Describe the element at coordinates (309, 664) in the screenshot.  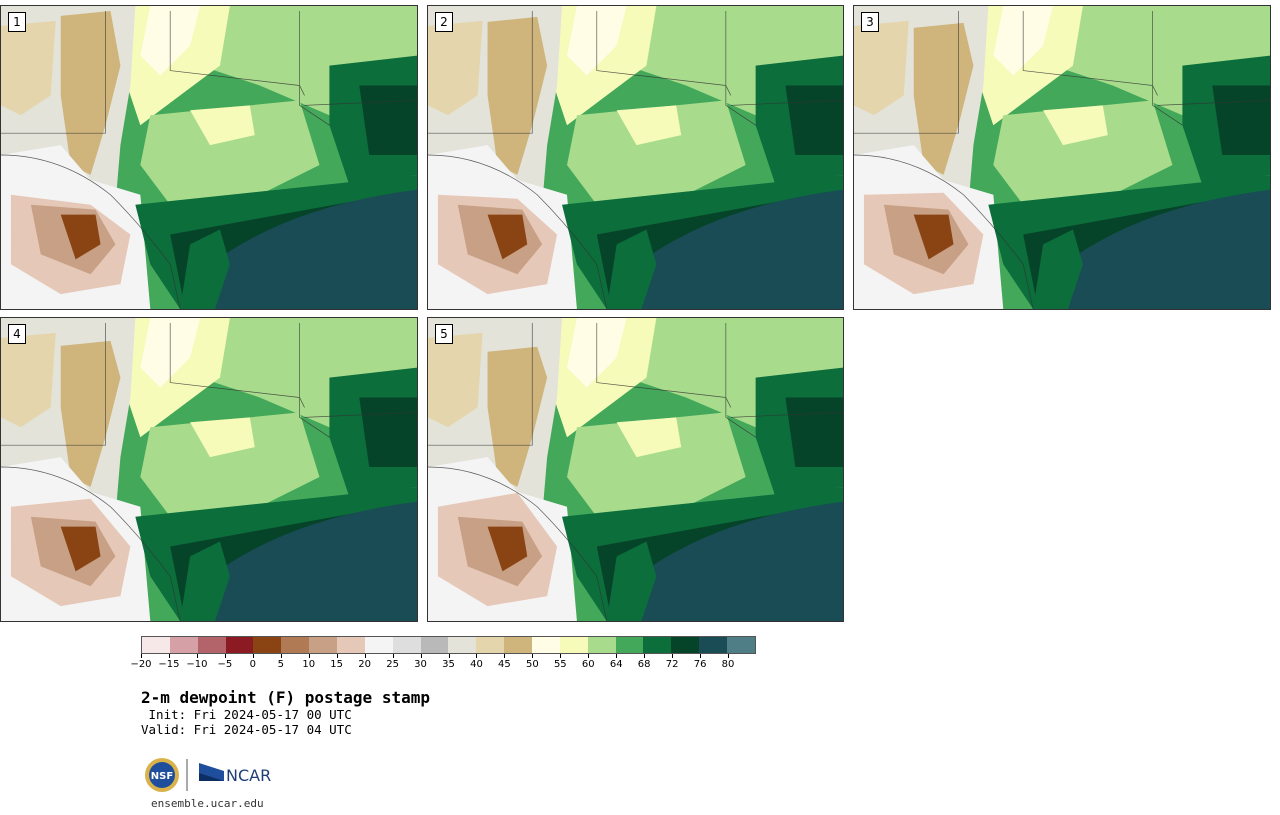
I see `colorbar-tick-label: 10` at that location.